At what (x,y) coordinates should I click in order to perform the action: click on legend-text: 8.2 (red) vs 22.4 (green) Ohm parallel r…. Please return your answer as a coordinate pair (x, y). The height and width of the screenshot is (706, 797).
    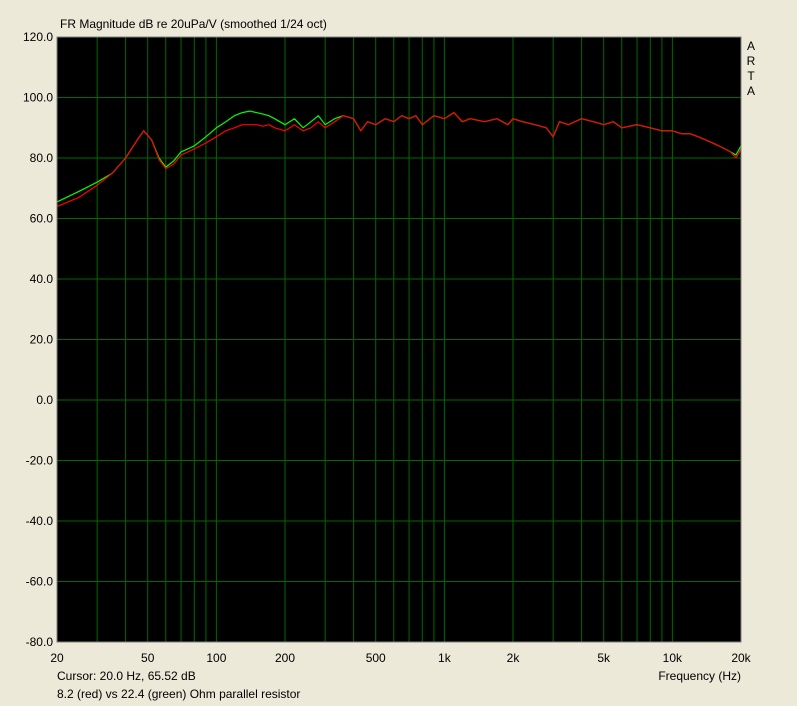
    Looking at the image, I should click on (179, 694).